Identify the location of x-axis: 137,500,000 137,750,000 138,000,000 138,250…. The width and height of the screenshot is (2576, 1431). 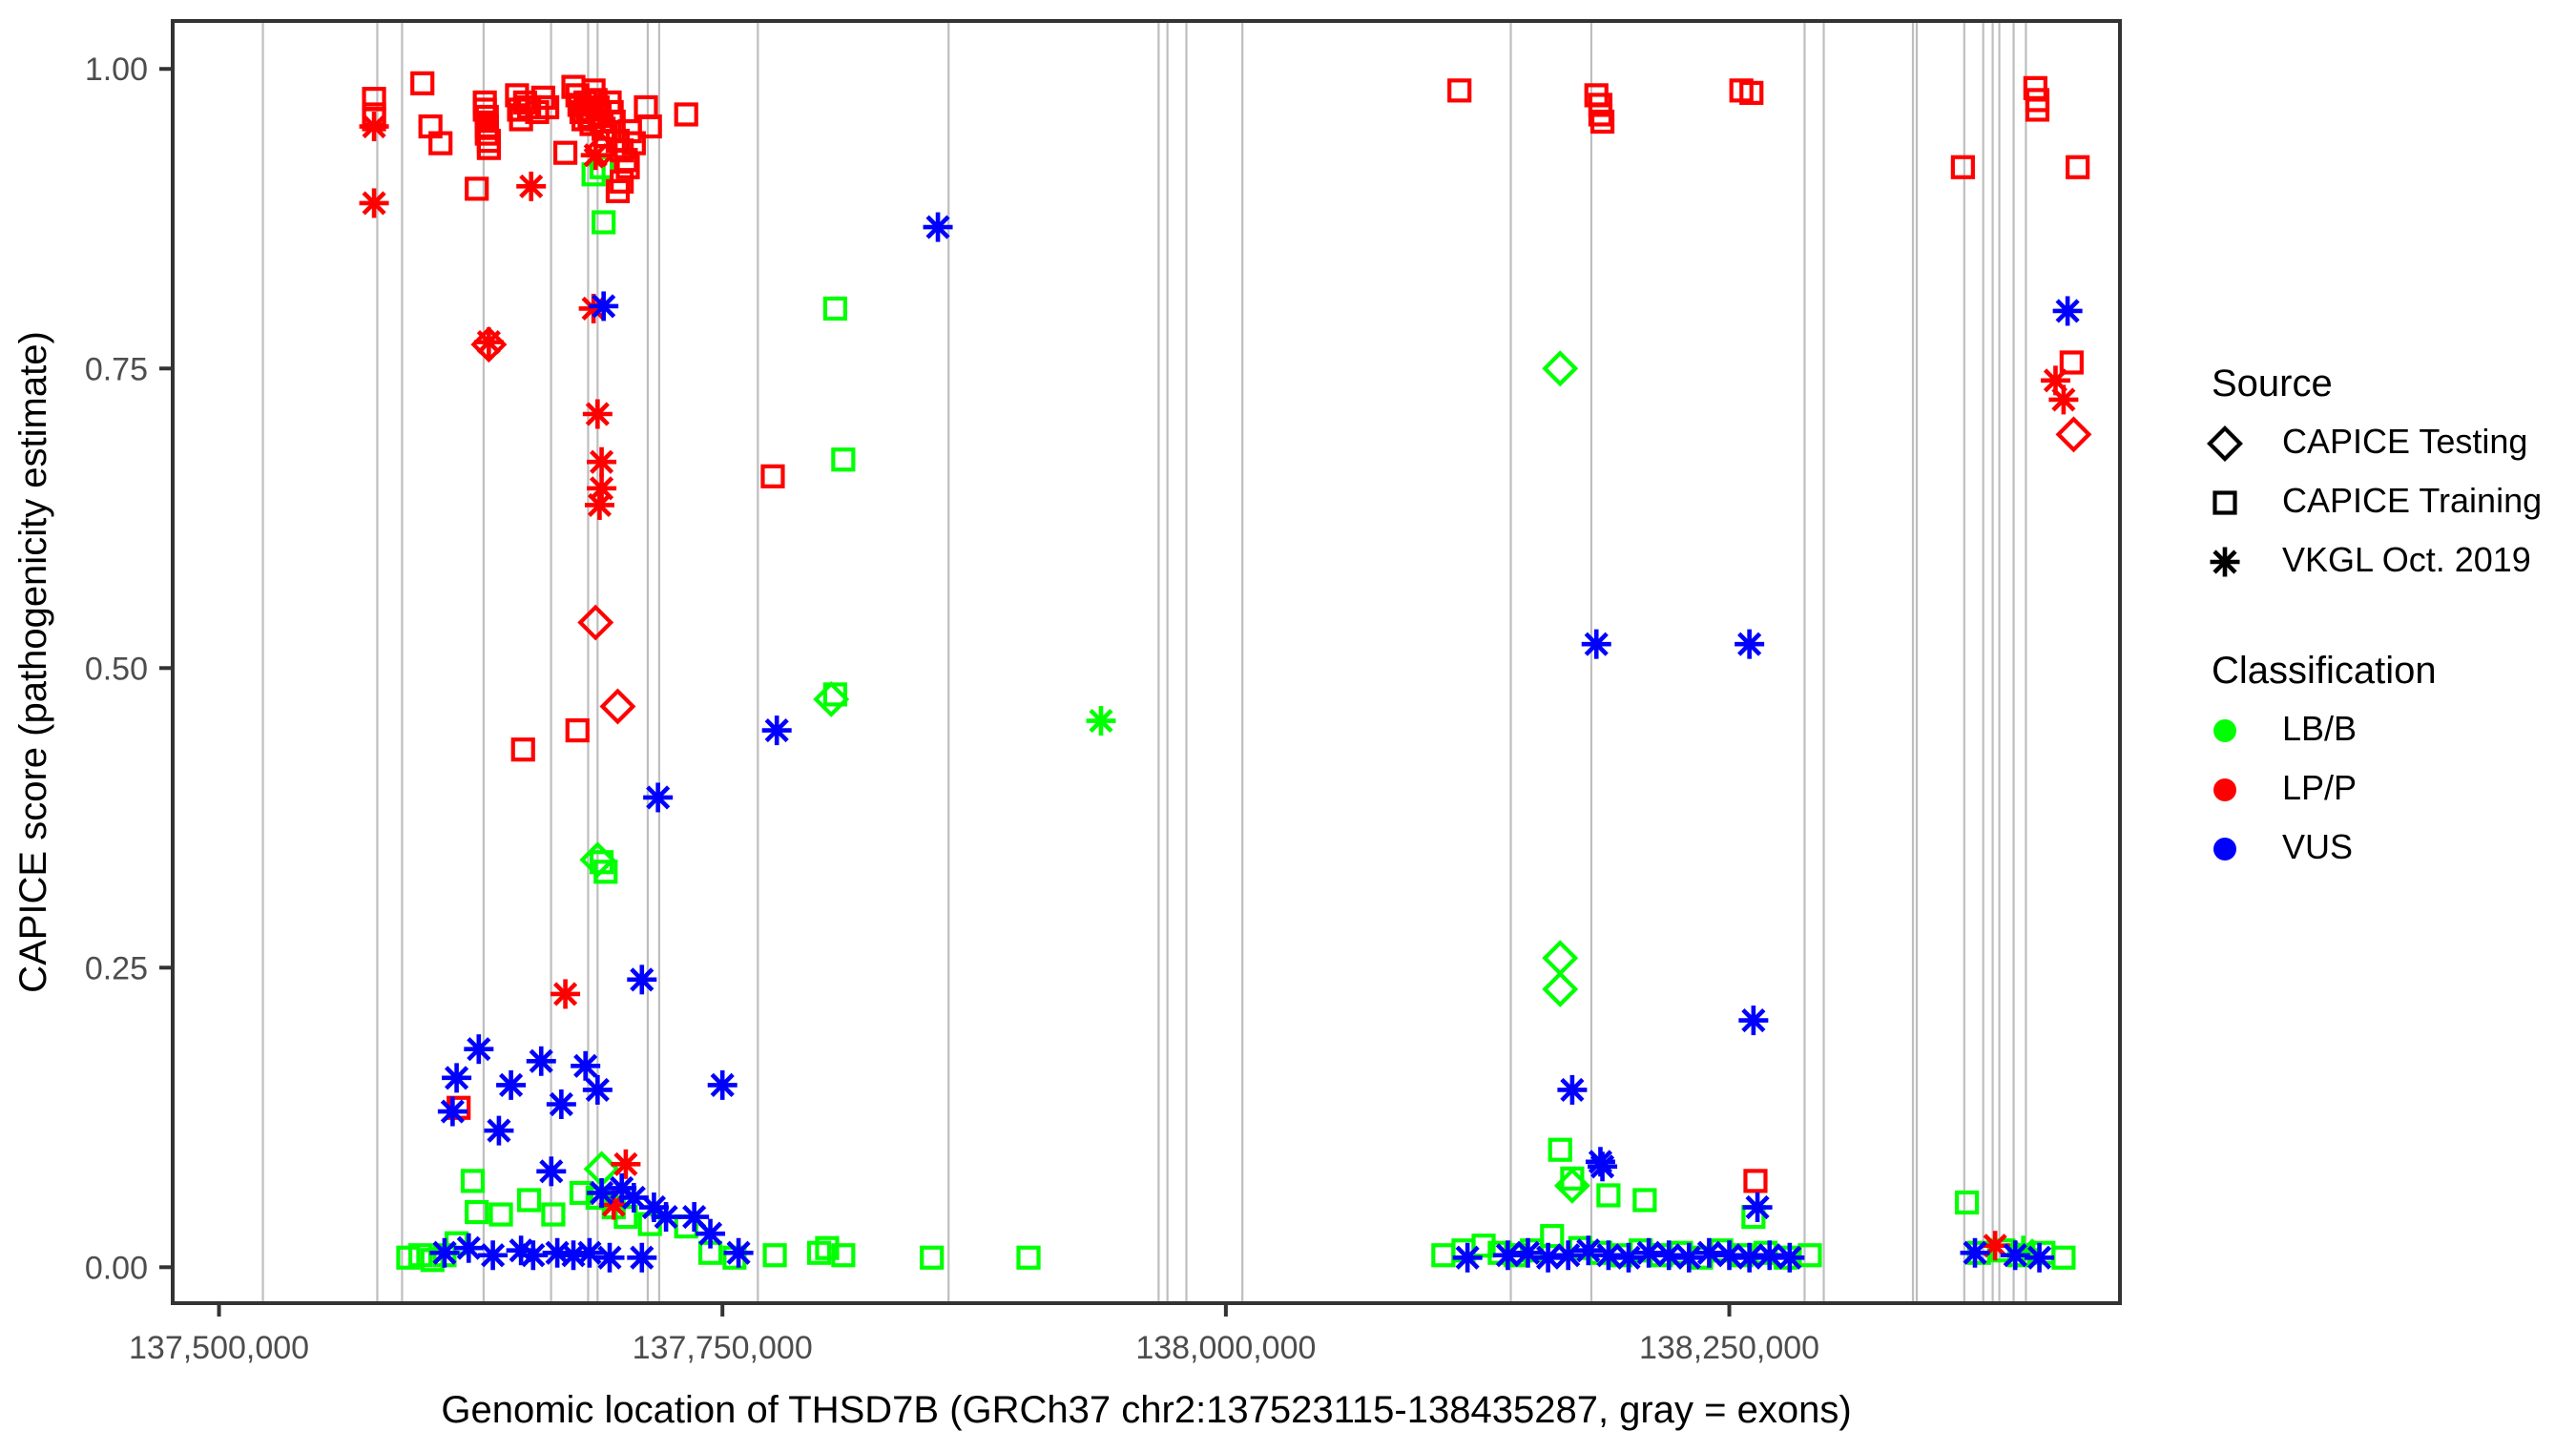
(974, 1334).